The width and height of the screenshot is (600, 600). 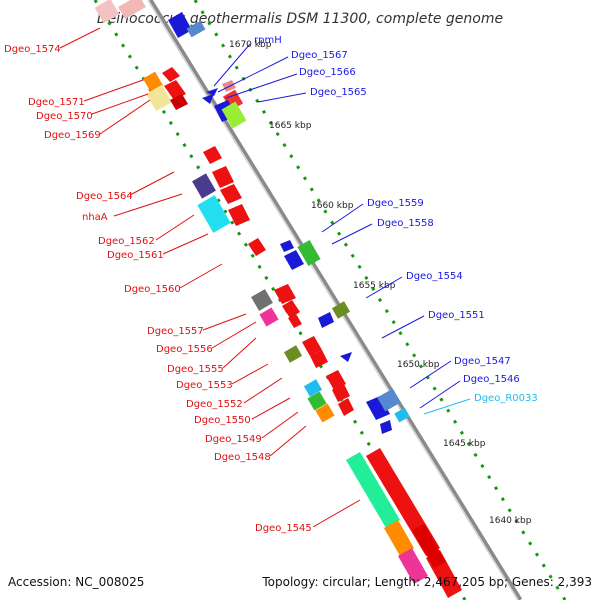 What do you see at coordinates (95, 217) in the screenshot?
I see `gene-label-nhaA: nhaA` at bounding box center [95, 217].